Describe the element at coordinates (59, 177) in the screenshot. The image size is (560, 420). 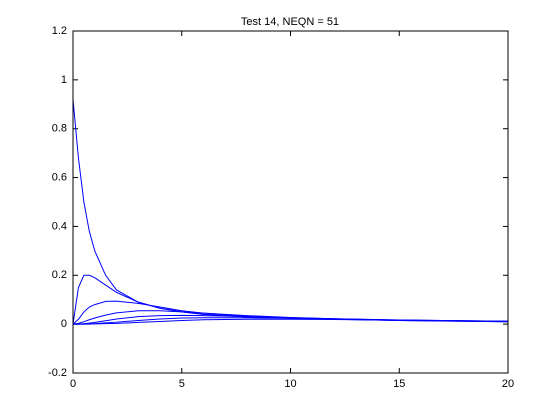
I see `y-tick-label: 0.6` at that location.